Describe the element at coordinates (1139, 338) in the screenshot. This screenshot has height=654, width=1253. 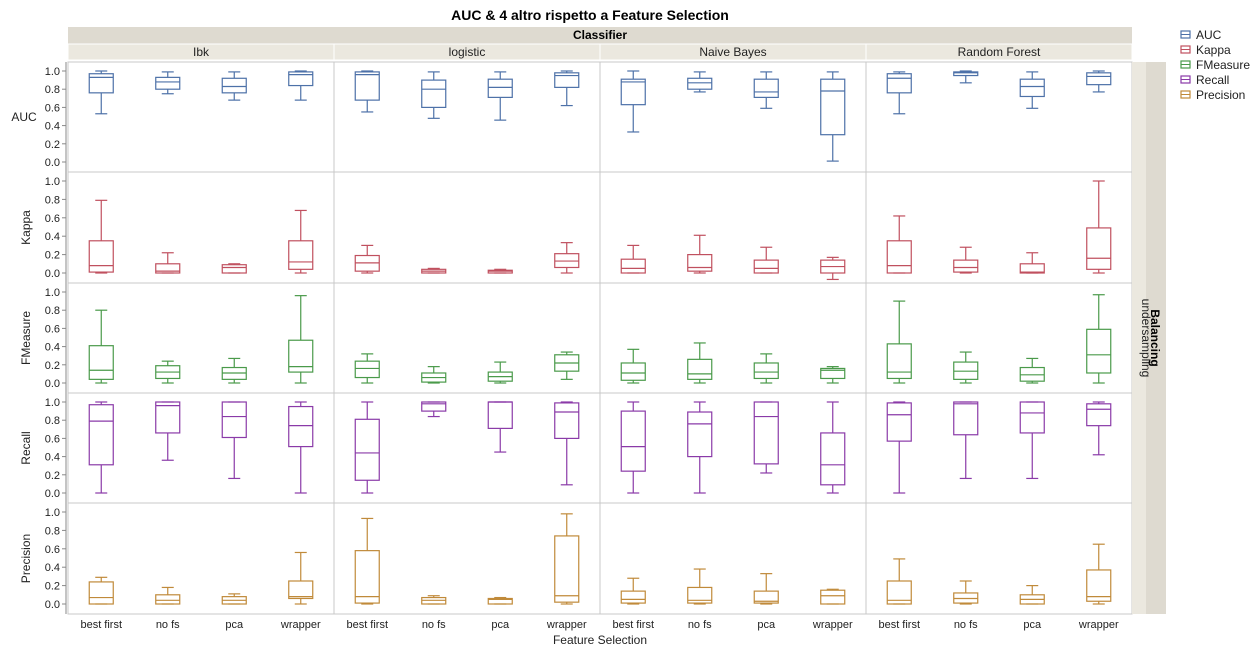
I see `undersampling-strip` at that location.